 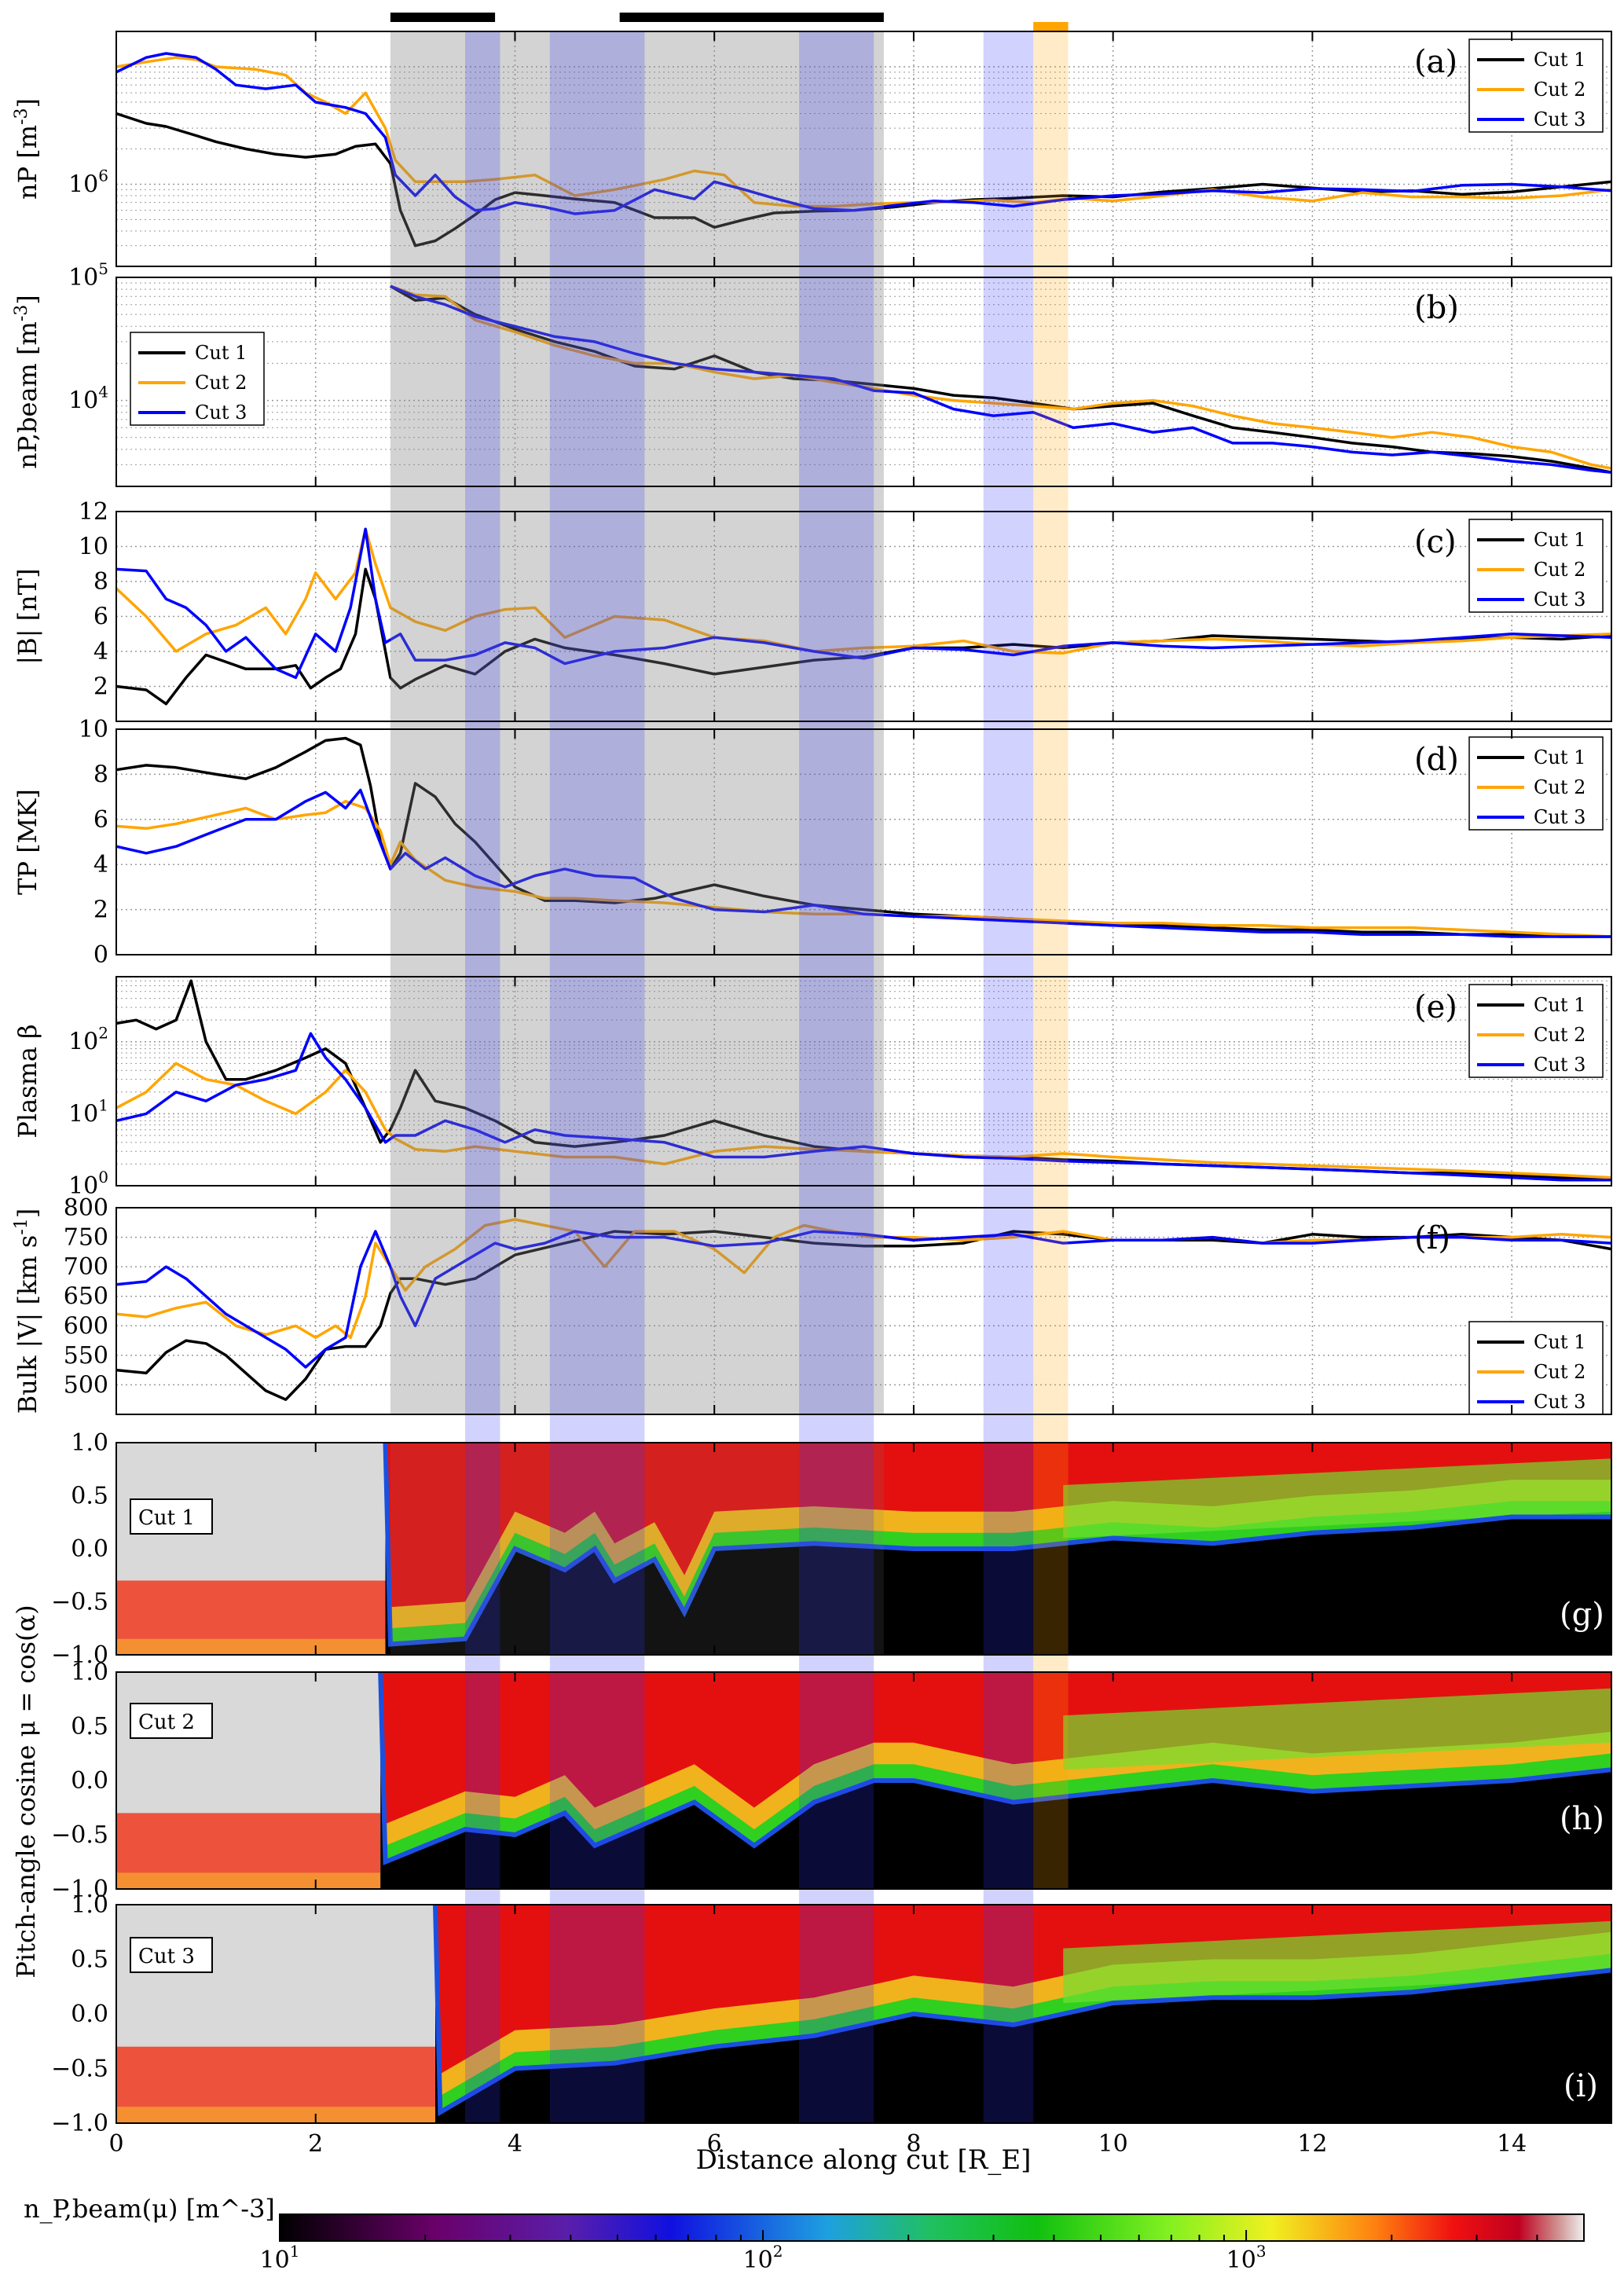 I want to click on legend-box-d, so click(x=1536, y=783).